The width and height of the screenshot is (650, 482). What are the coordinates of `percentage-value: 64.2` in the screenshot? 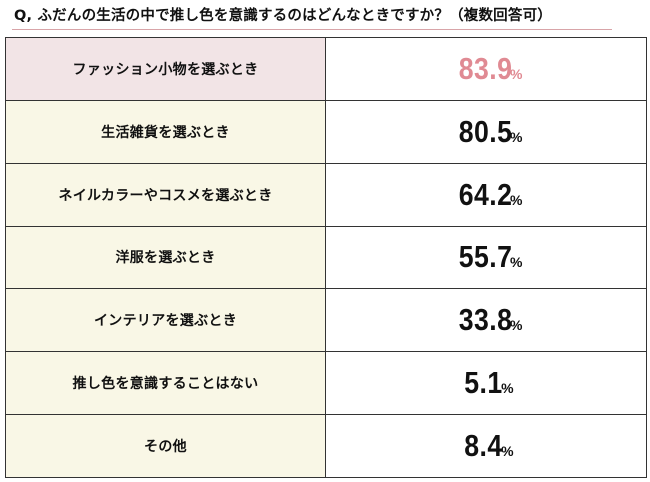 It's located at (485, 194).